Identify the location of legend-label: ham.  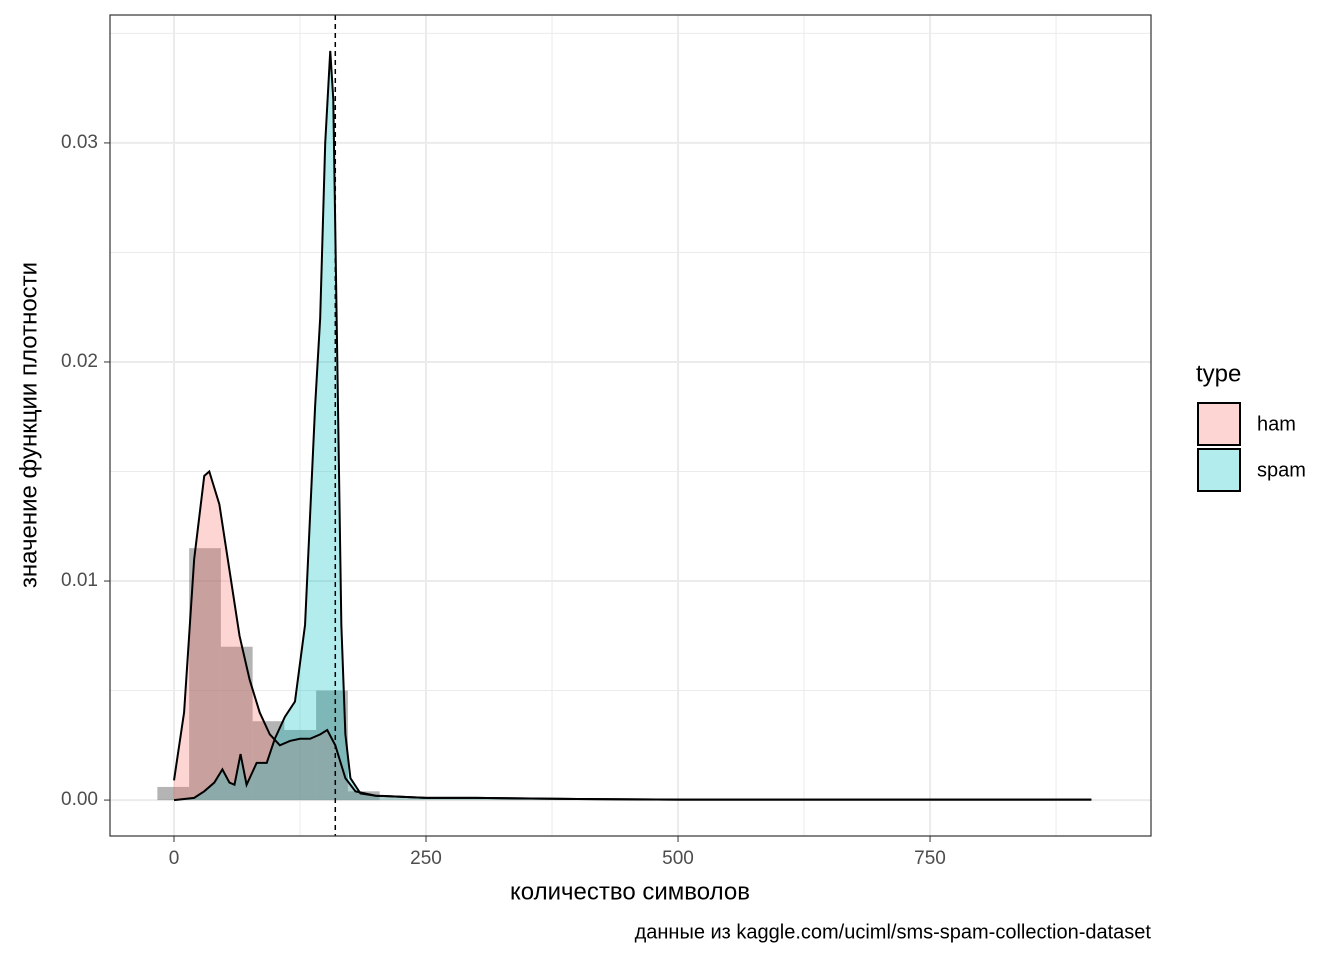
(1276, 424).